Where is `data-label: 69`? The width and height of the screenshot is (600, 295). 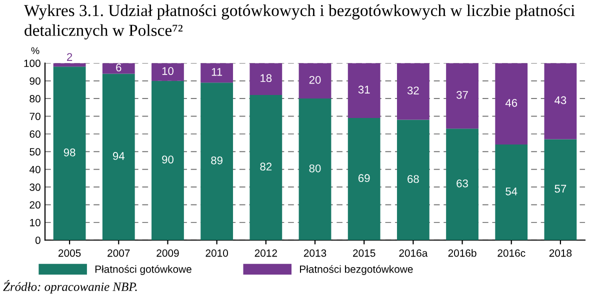 data-label: 69 is located at coordinates (364, 178).